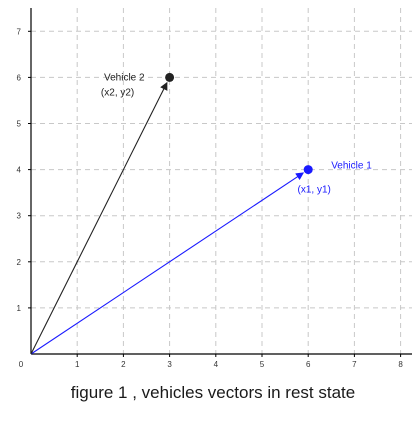  I want to click on y-tick-label: 7, so click(19, 31).